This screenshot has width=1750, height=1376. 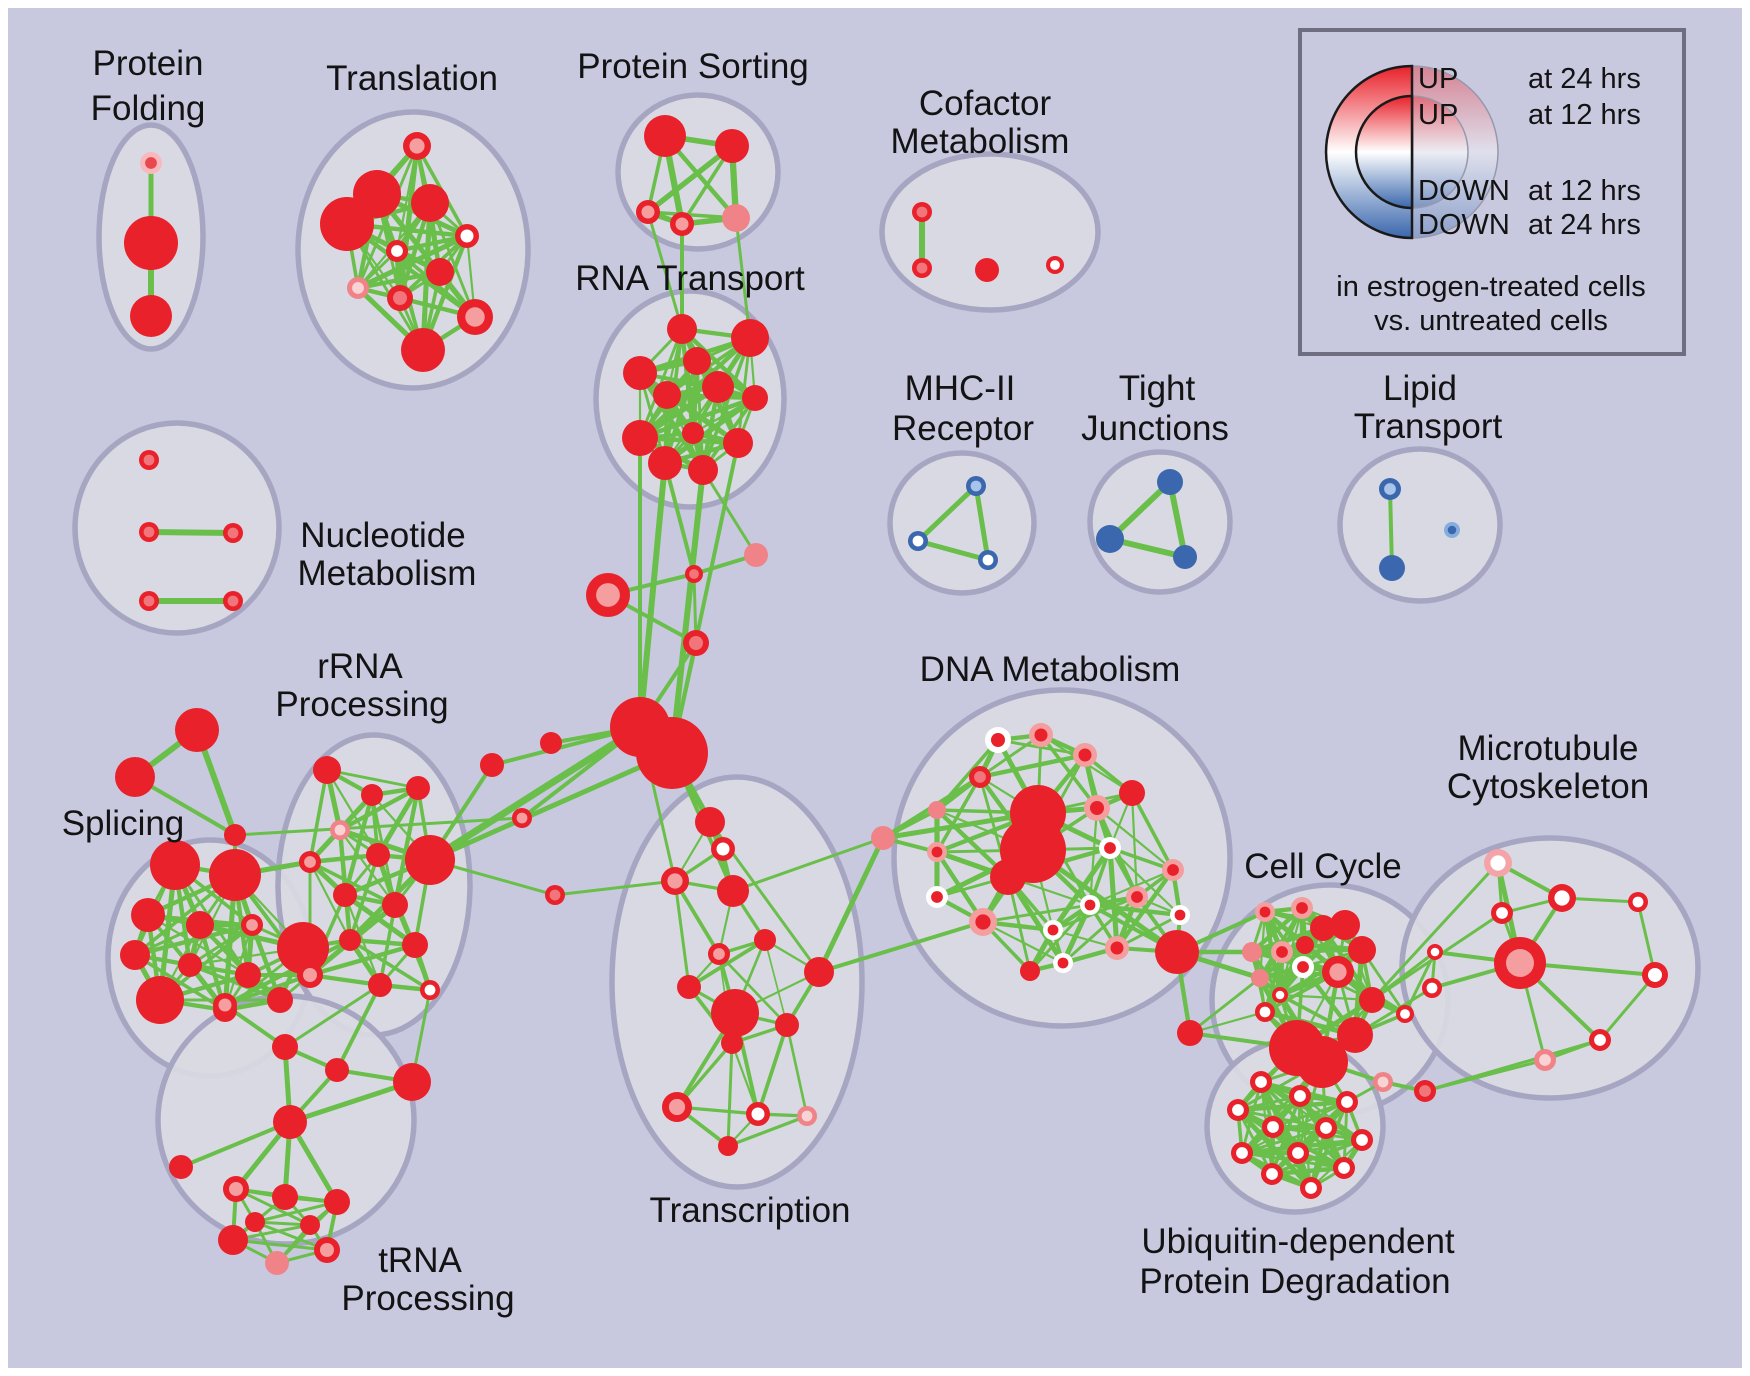 I want to click on legend-inner-circle-left-half, so click(x=1384, y=152).